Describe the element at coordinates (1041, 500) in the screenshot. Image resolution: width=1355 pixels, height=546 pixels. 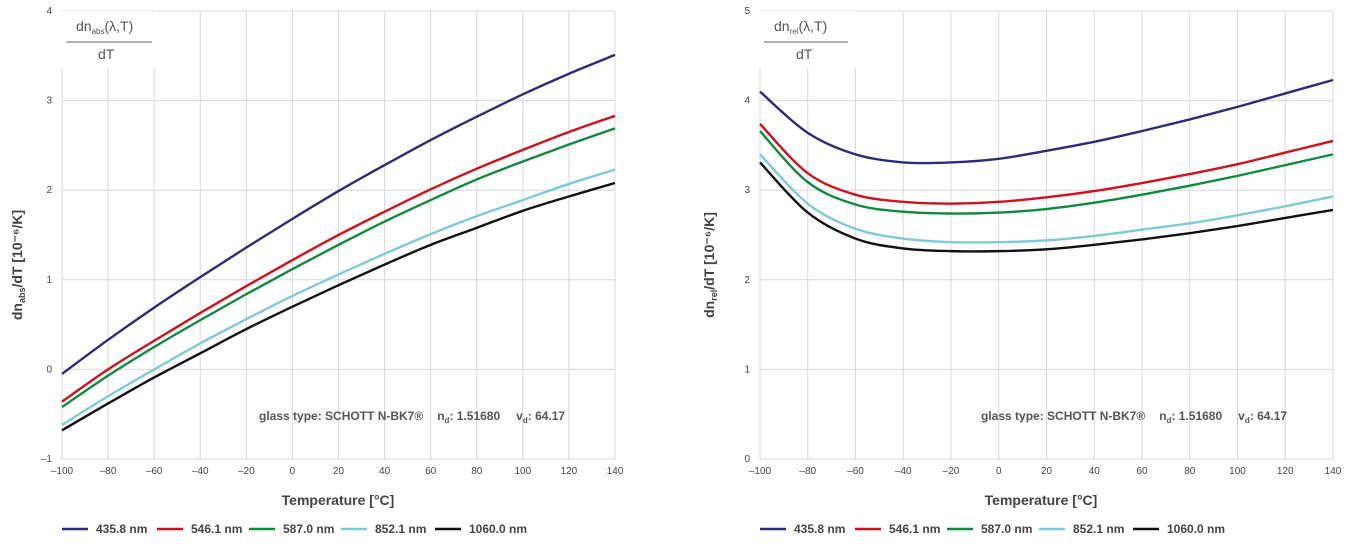
I see `right-x-axis-label: Temperature [°C]` at that location.